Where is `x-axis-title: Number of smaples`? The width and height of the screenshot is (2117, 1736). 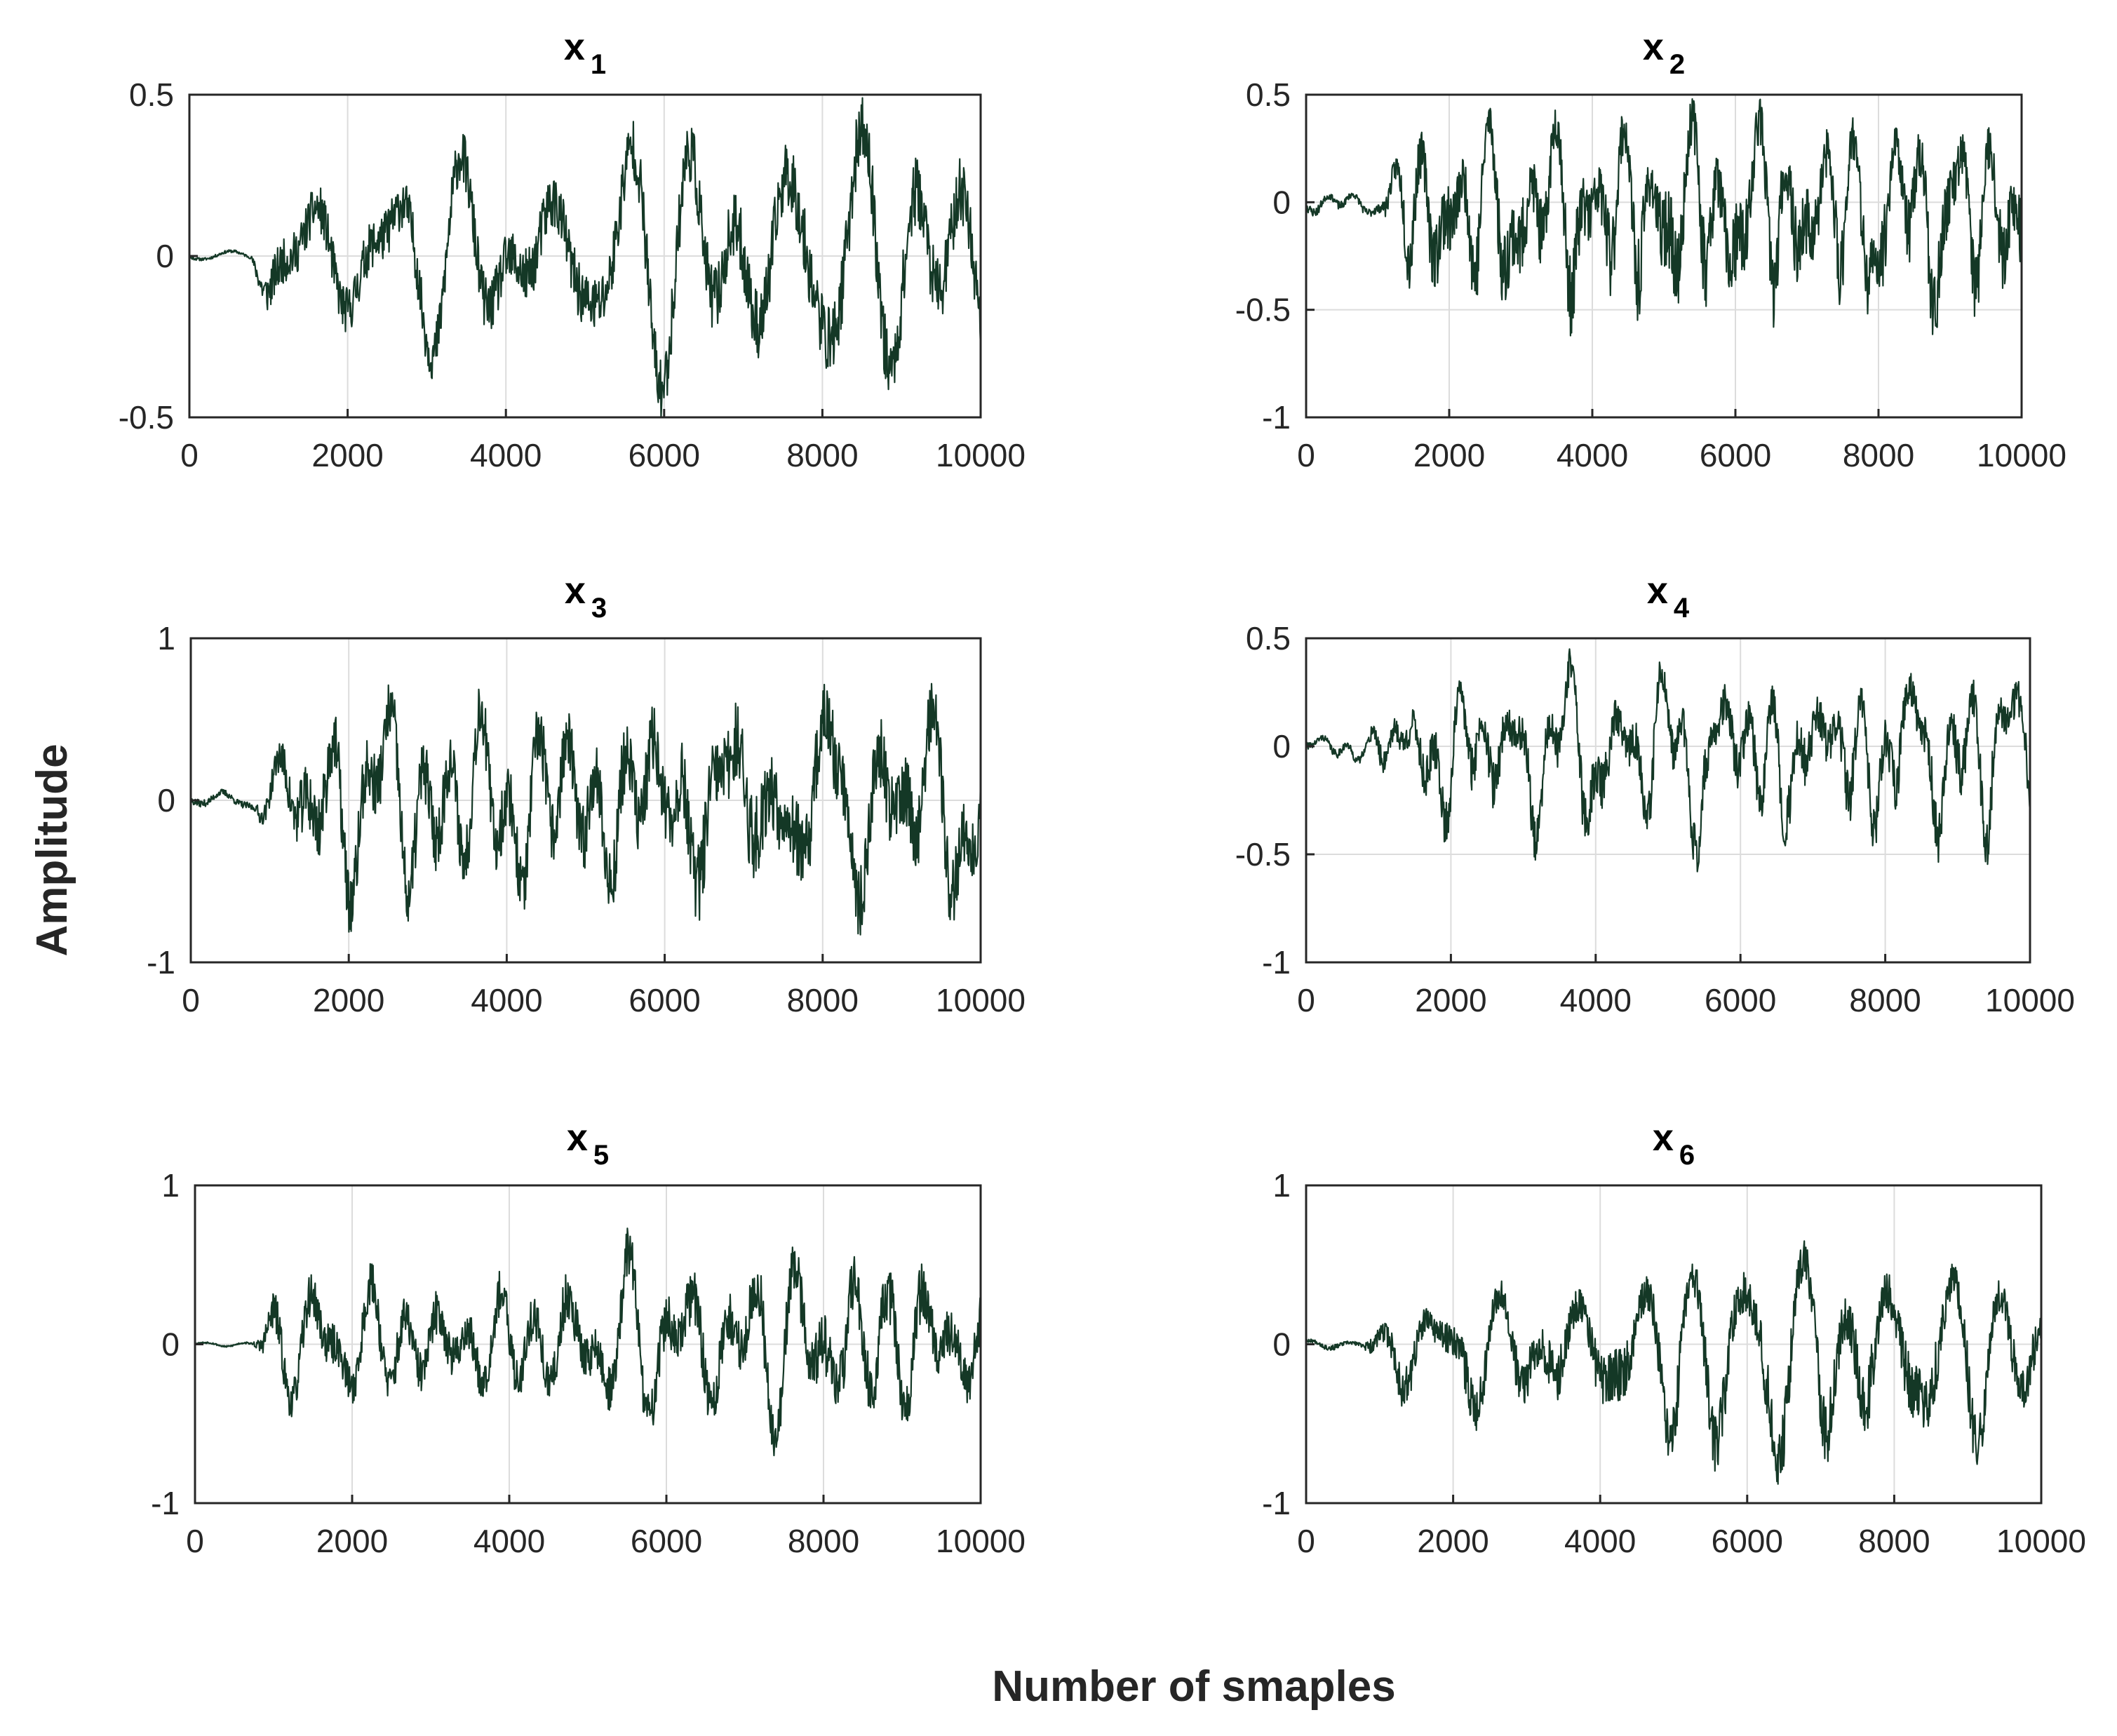 x-axis-title: Number of smaples is located at coordinates (1193, 1686).